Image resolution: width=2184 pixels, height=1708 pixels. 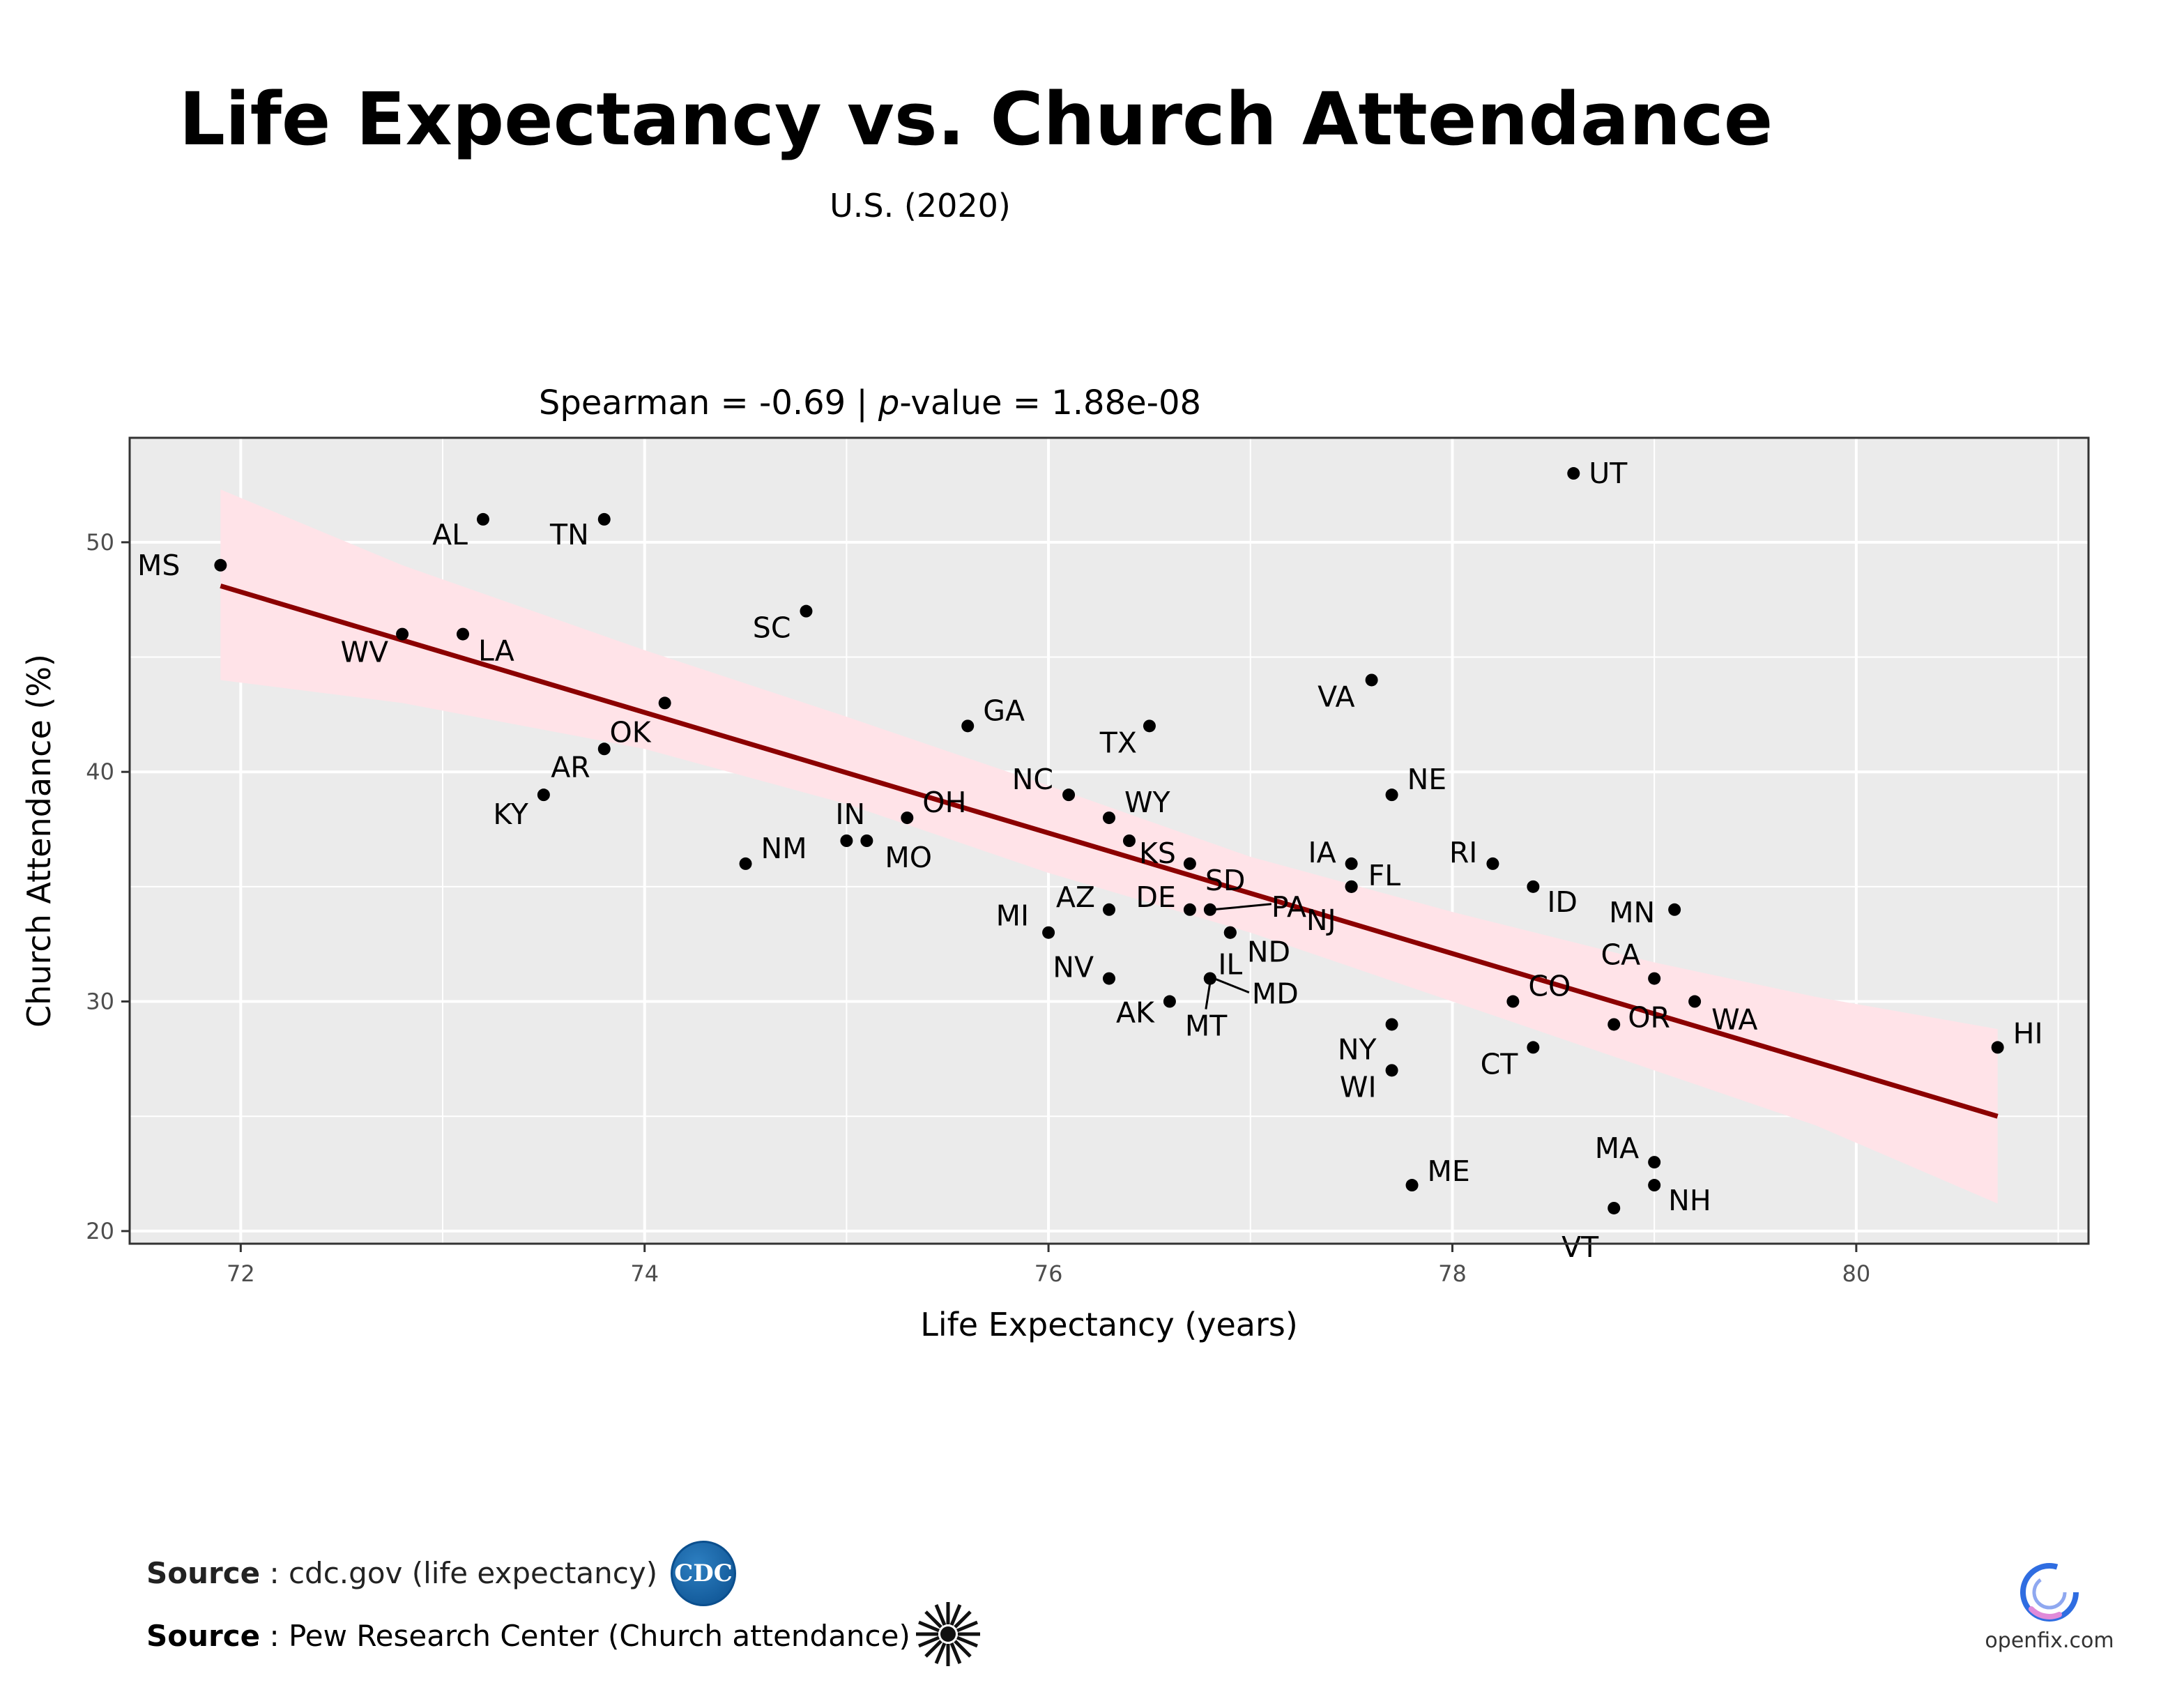 What do you see at coordinates (1109, 909) in the screenshot?
I see `data-point-az` at bounding box center [1109, 909].